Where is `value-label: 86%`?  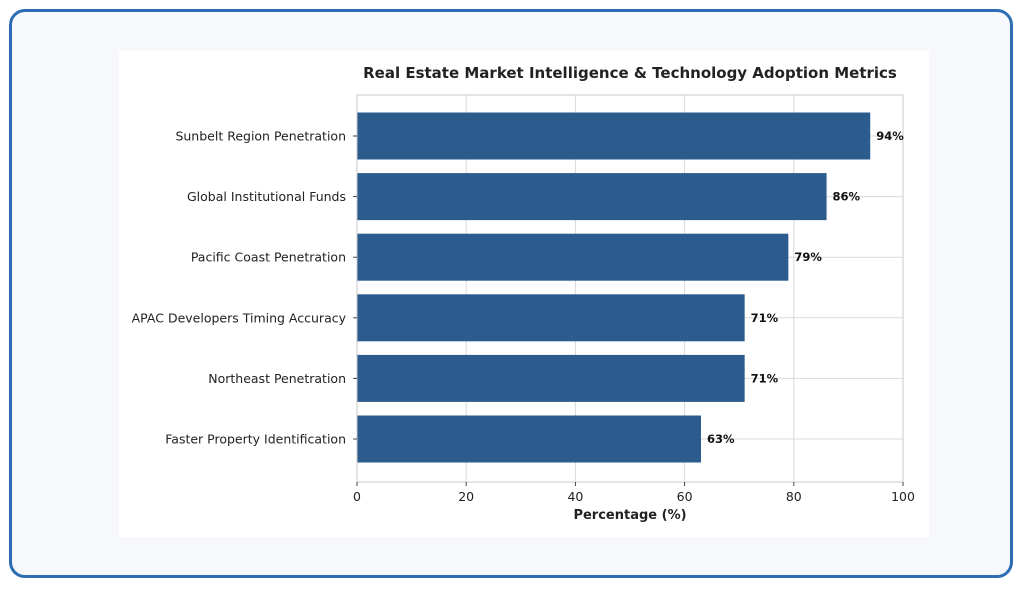 value-label: 86% is located at coordinates (847, 197).